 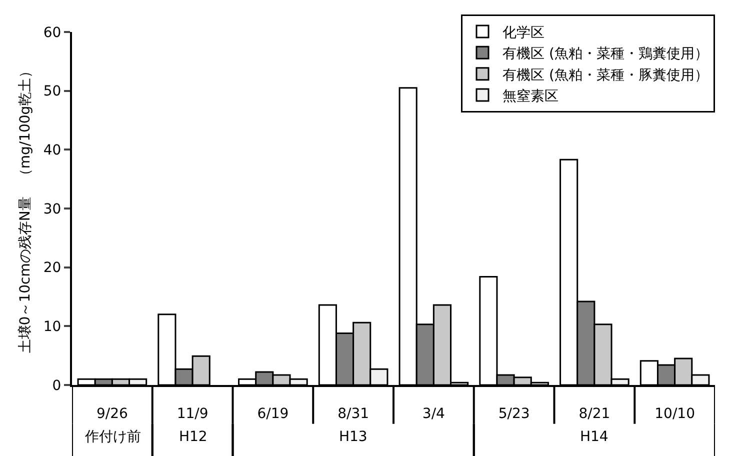 I want to click on y-axis-title: 土壌0～10cmの残存N量 （mg/100g乾土）, so click(x=25, y=209).